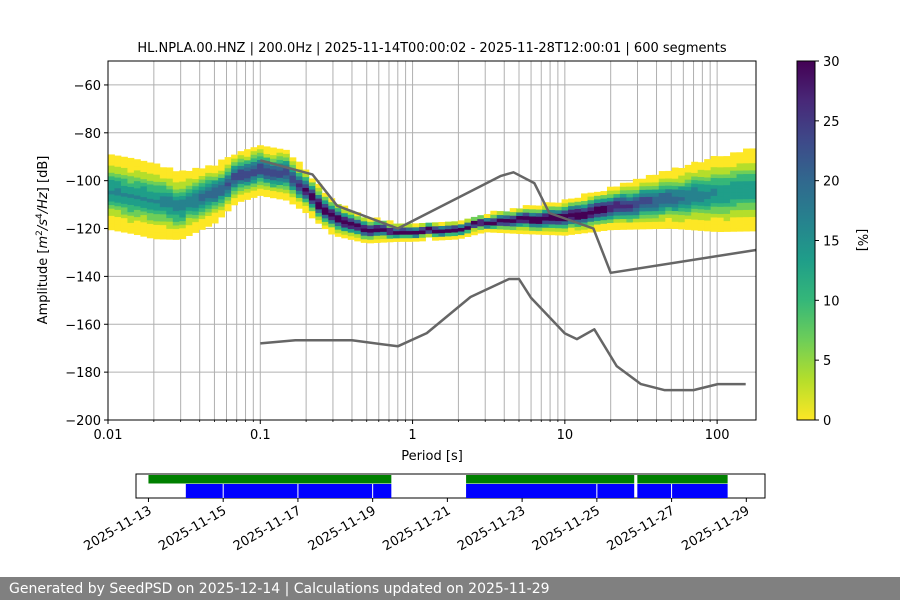 The height and width of the screenshot is (601, 900). What do you see at coordinates (491, 528) in the screenshot?
I see `timeline-tick-label: 2025-11-23` at bounding box center [491, 528].